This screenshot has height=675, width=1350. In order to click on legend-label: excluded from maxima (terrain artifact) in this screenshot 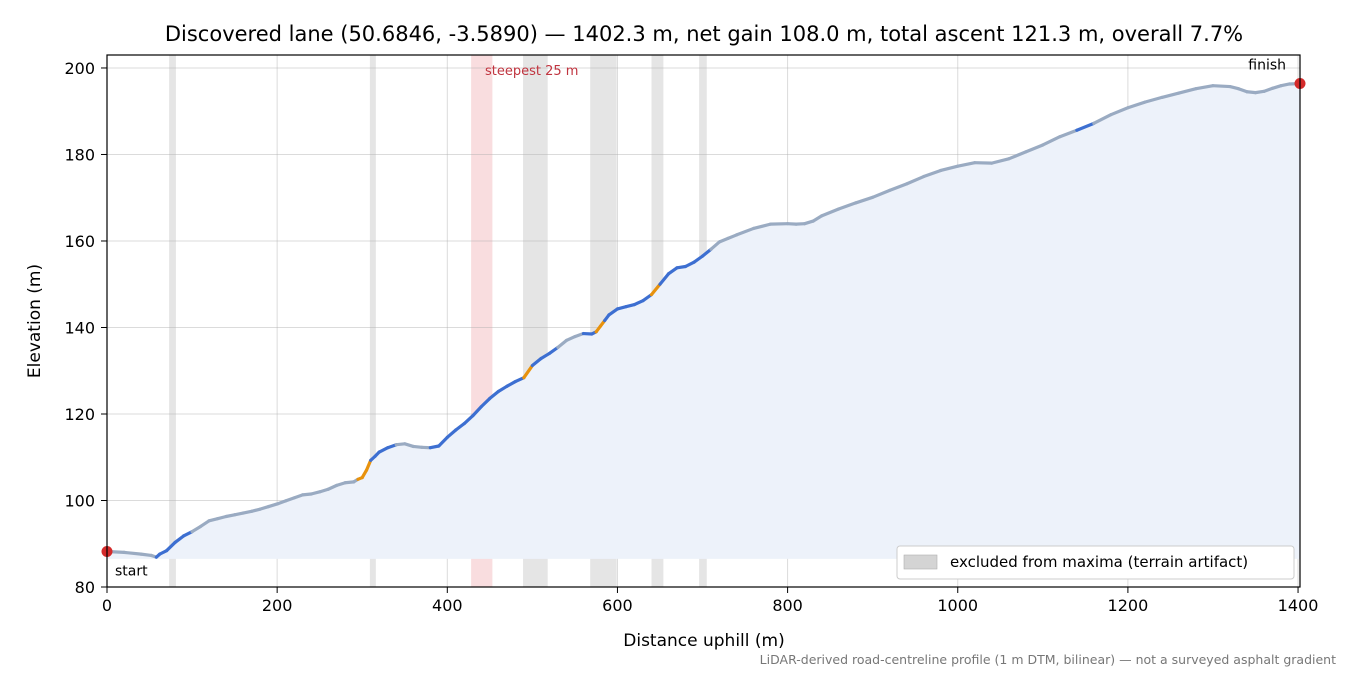, I will do `click(1099, 562)`.